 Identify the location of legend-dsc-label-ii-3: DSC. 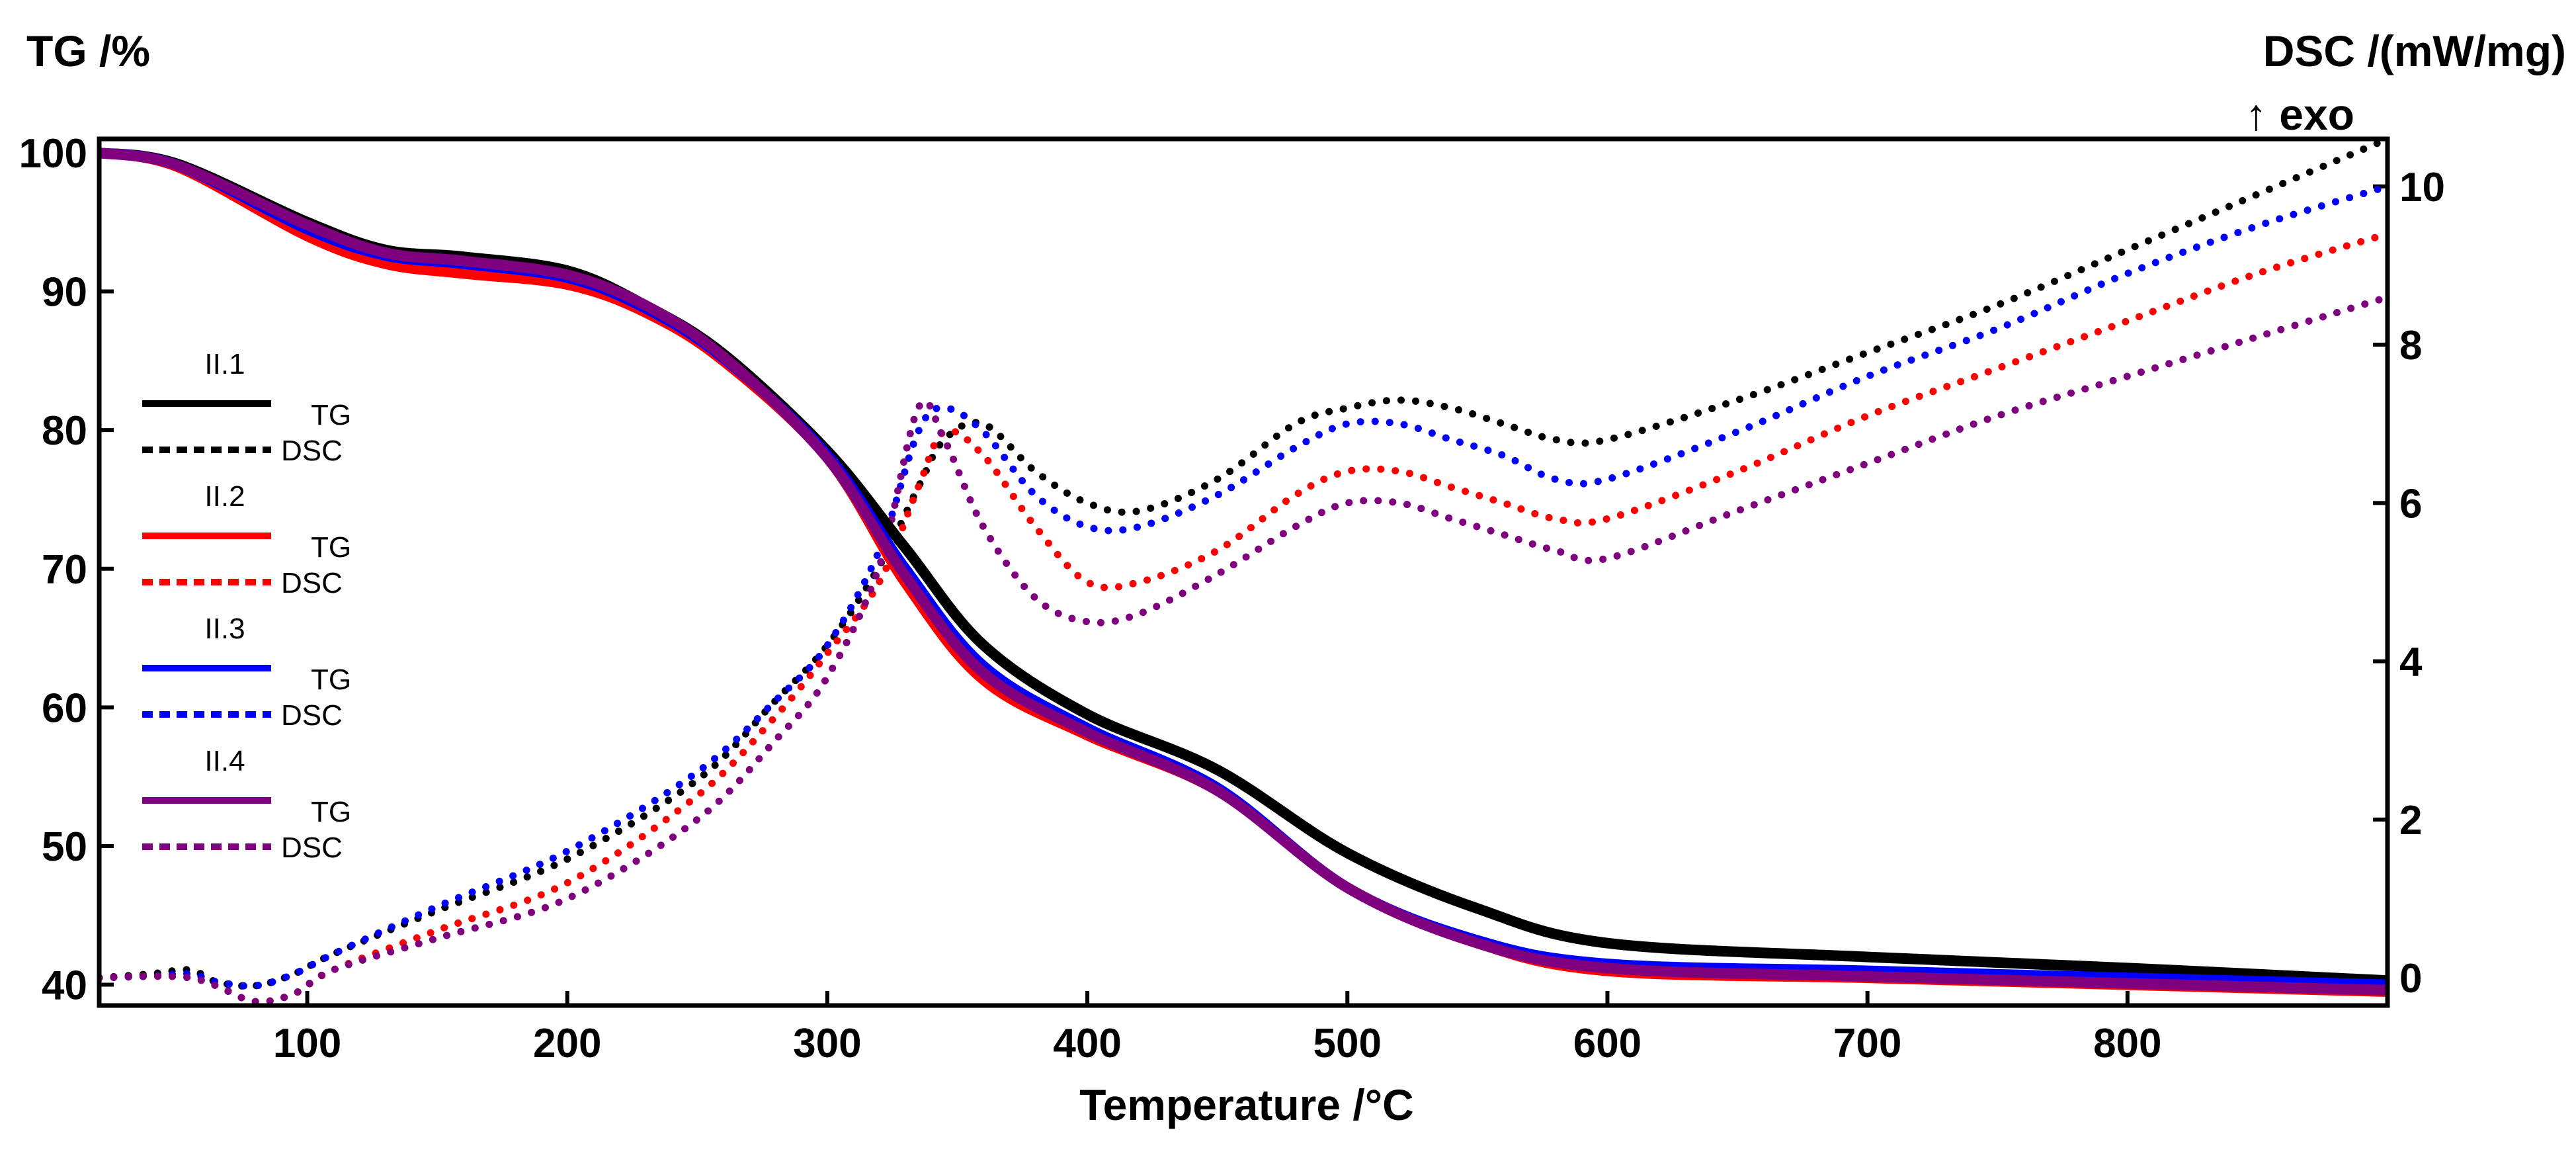
(312, 715).